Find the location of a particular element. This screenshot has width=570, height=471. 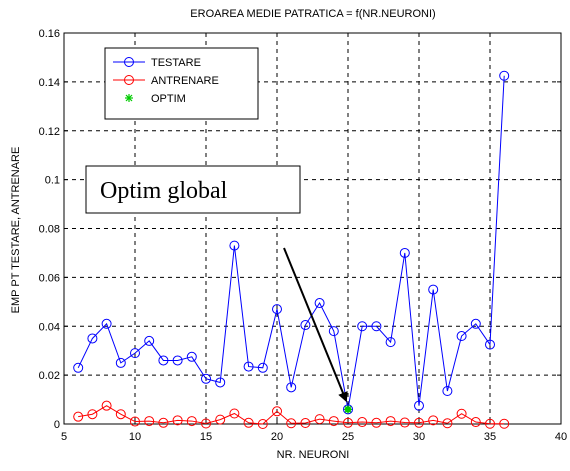

annotation-arrow is located at coordinates (315, 325).